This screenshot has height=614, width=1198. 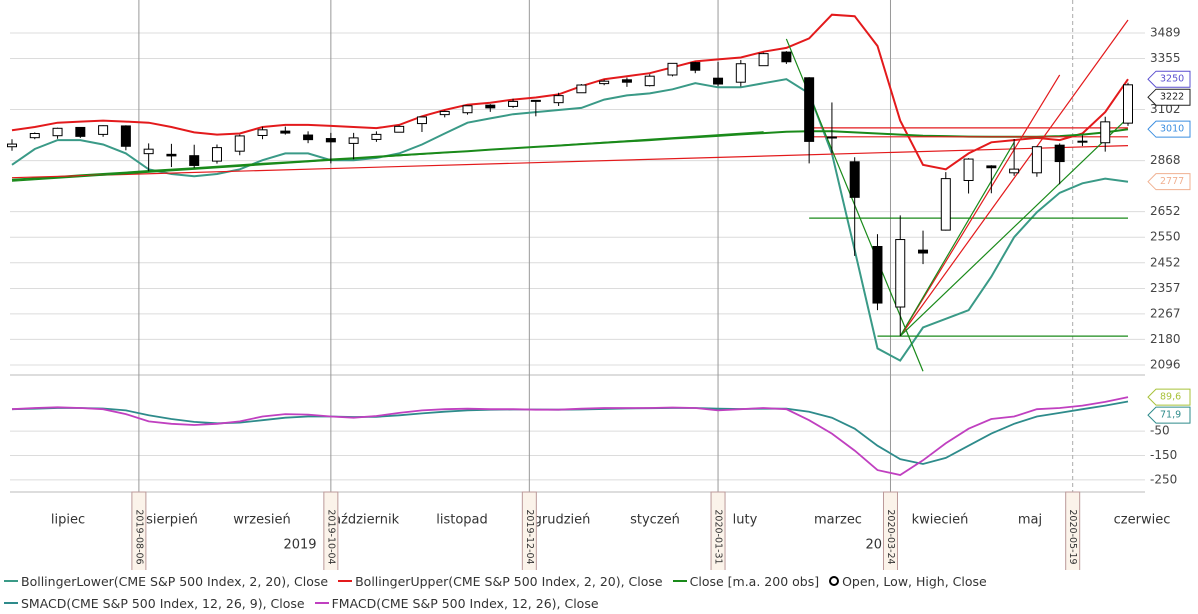 I want to click on value-marker-label: 3222, so click(x=1172, y=97).